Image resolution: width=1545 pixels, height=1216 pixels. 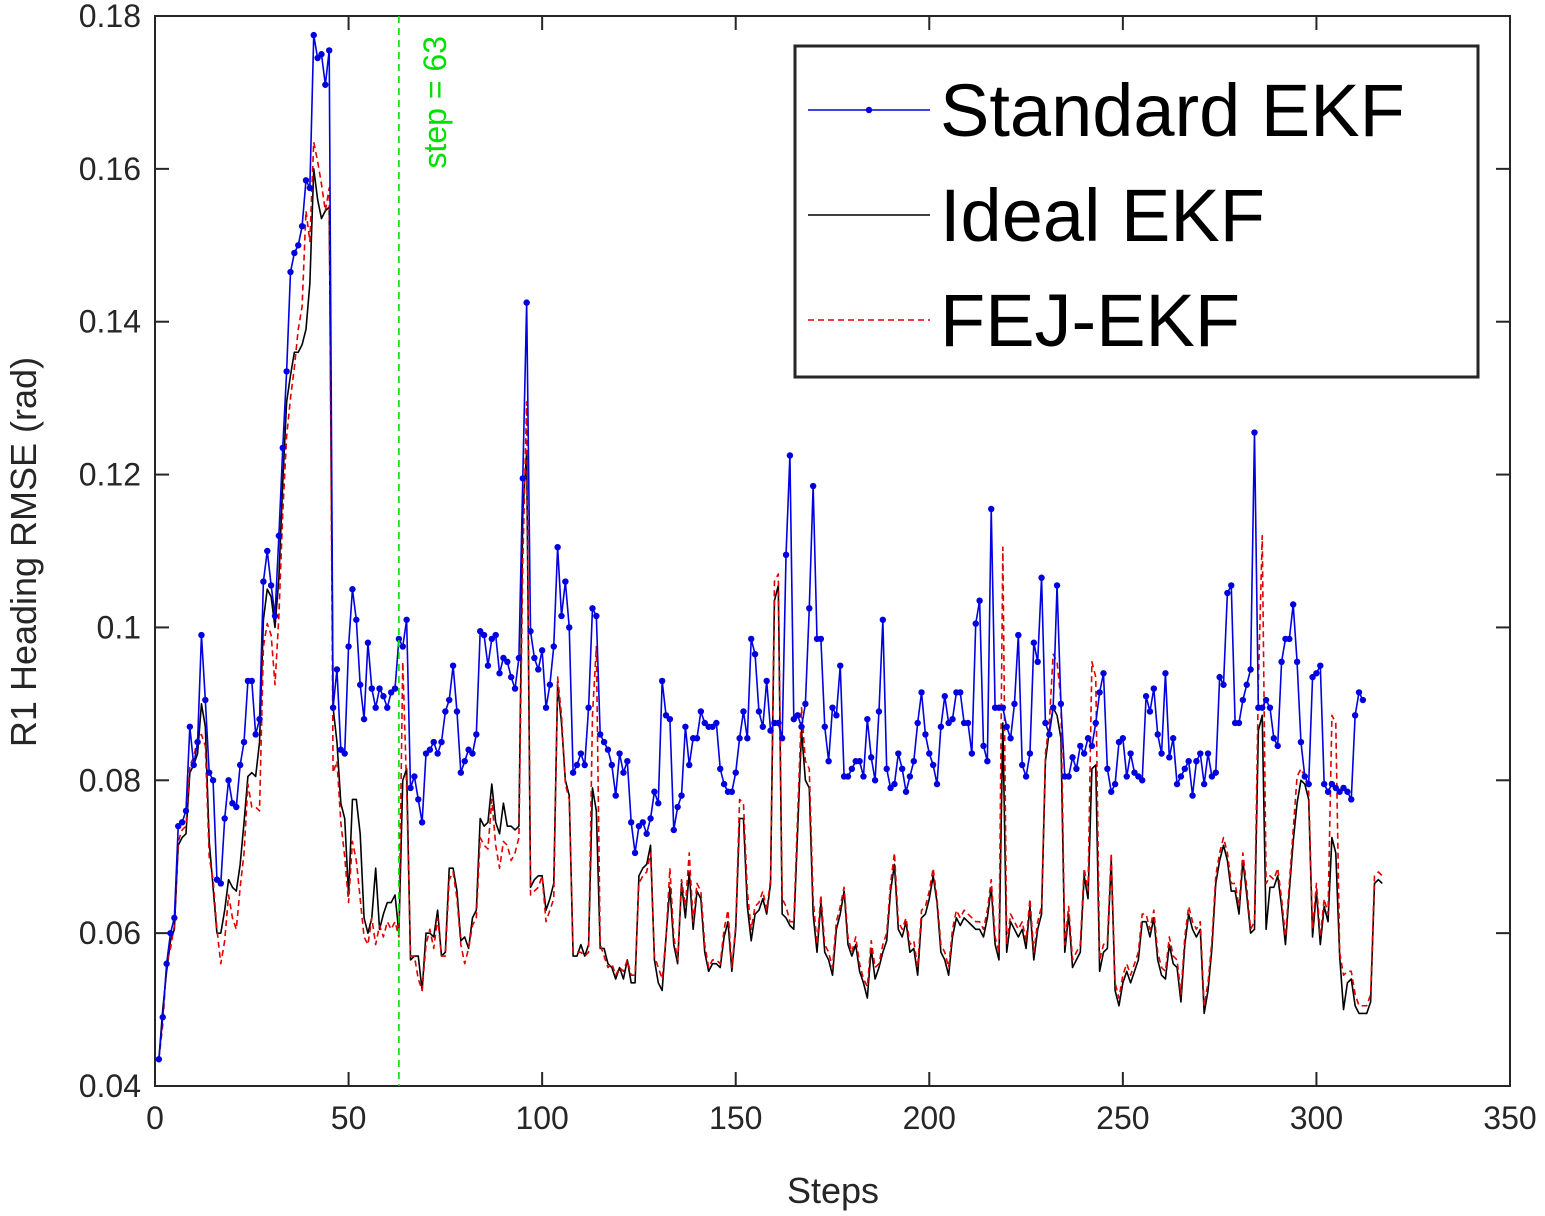 I want to click on y-tick-label: 0.1, so click(x=119, y=627).